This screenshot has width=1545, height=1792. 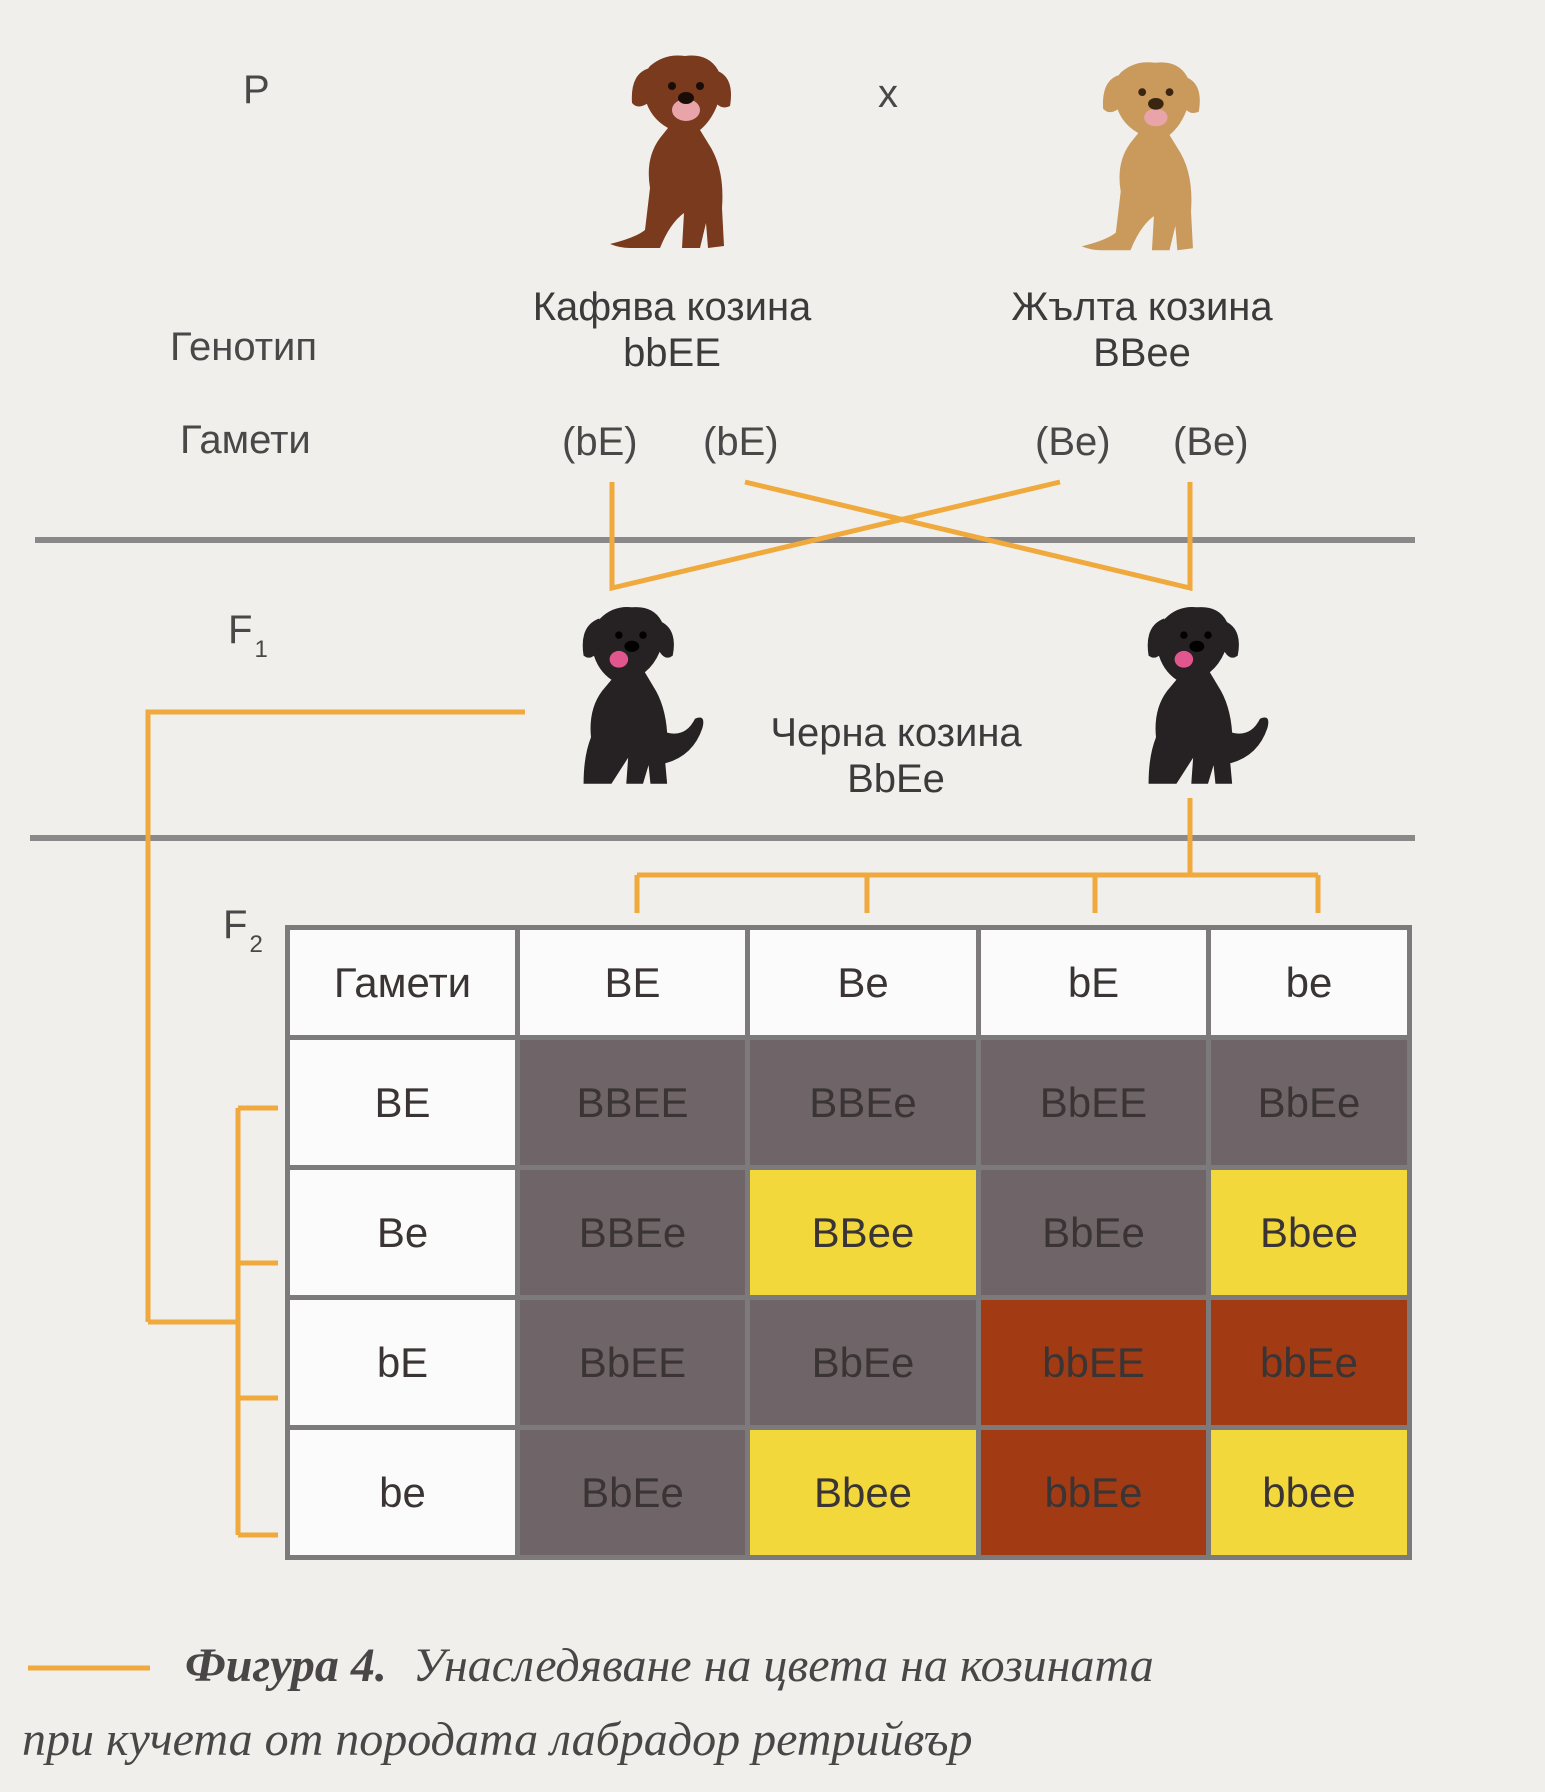 What do you see at coordinates (286, 1665) in the screenshot?
I see `figure-number: Фигура 4.` at bounding box center [286, 1665].